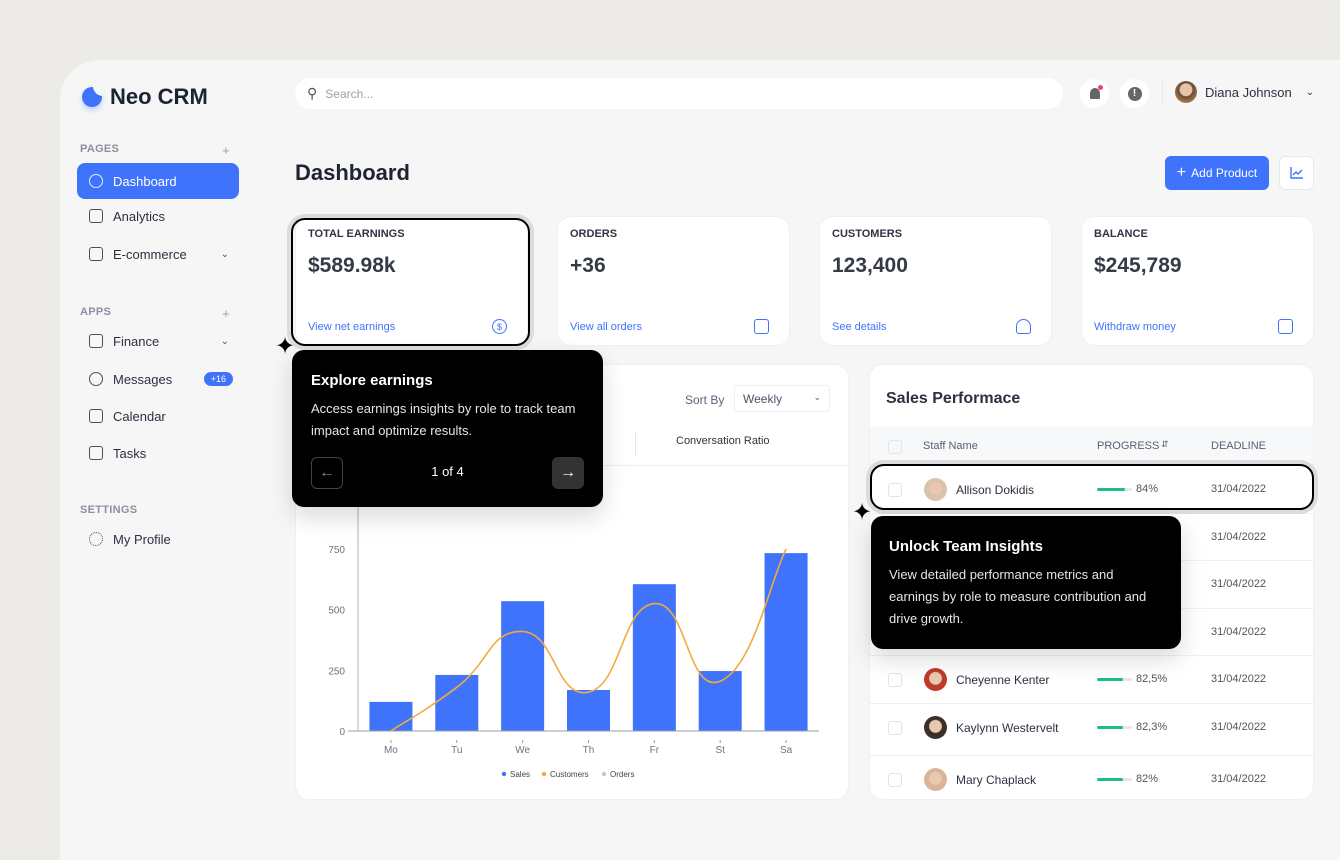  Describe the element at coordinates (352, 327) in the screenshot. I see `stat-link: View net earnings` at that location.